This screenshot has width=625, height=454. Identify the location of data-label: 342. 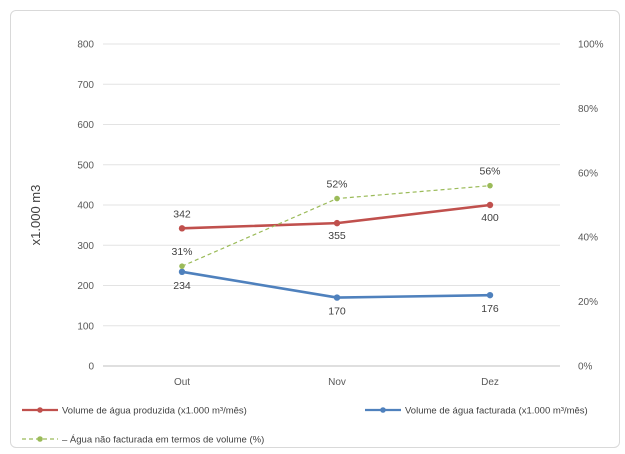
(182, 214).